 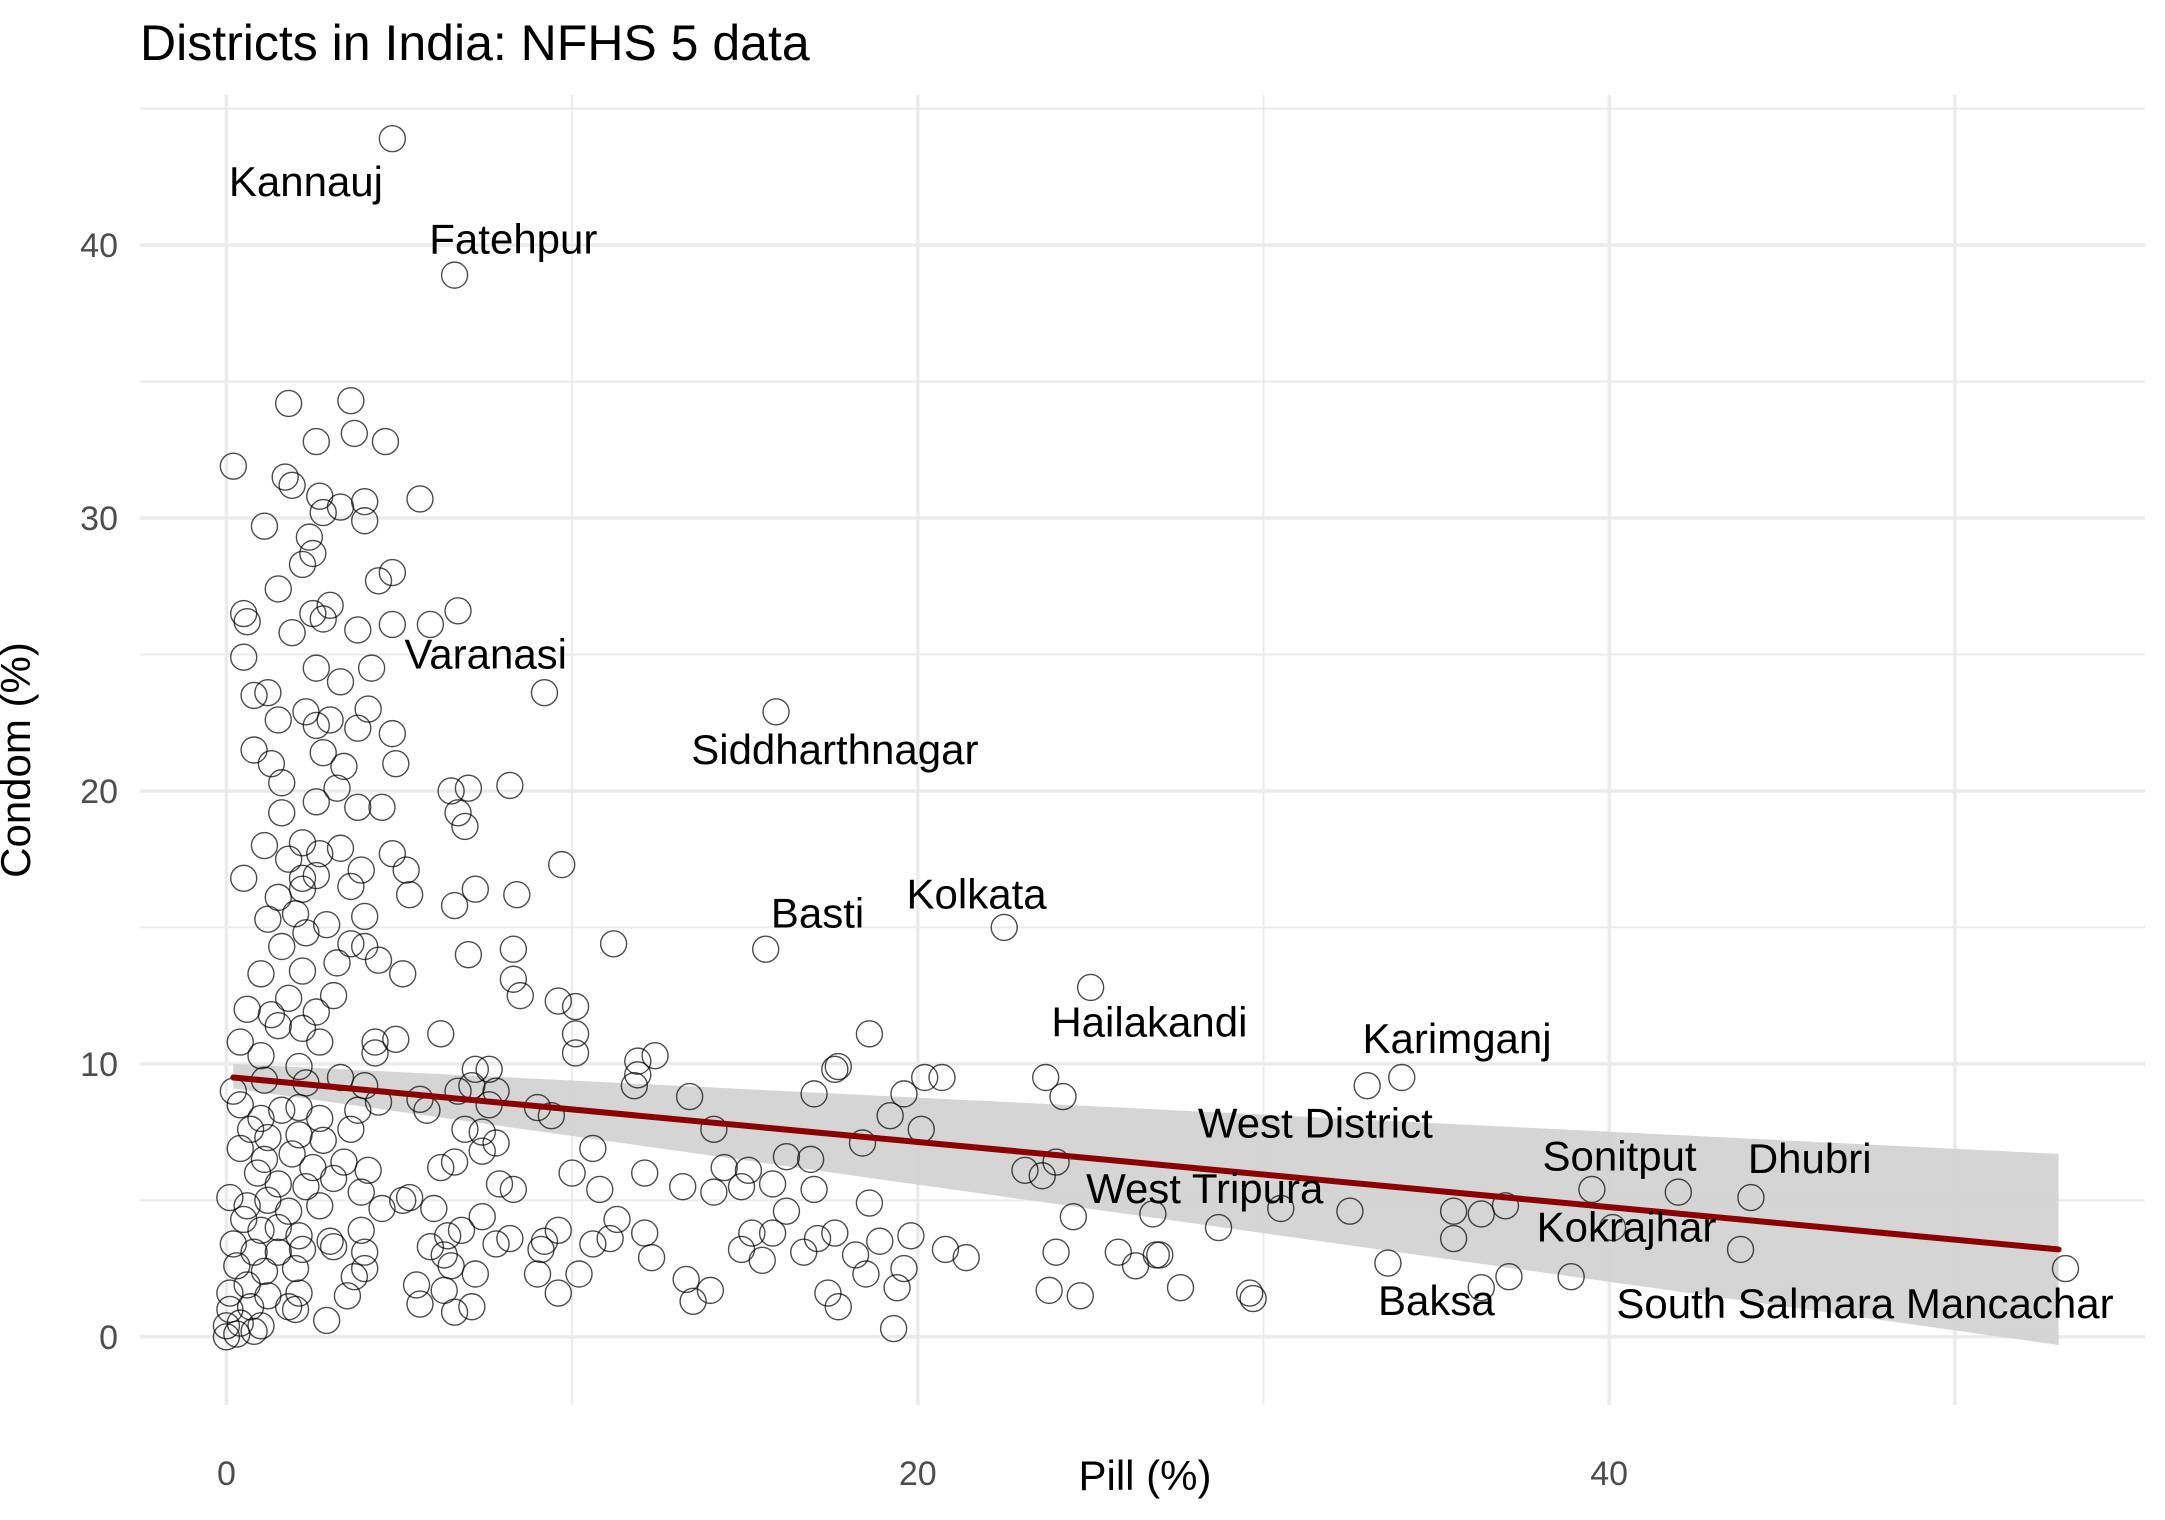 I want to click on x-tick-label: 40, so click(x=1609, y=1474).